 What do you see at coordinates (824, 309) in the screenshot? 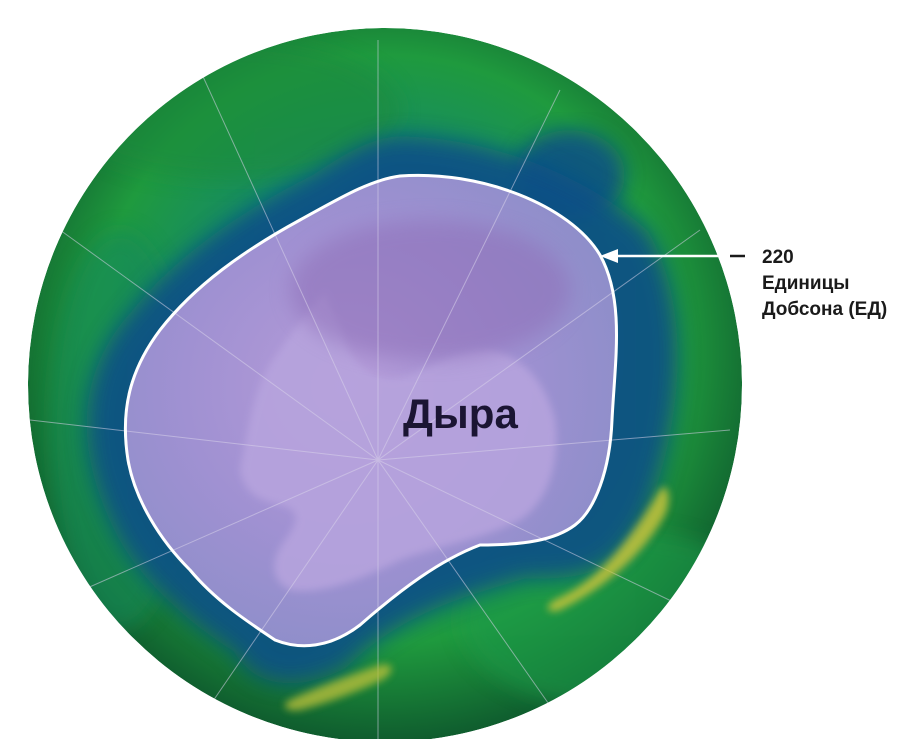
I see `contour-unit-line2: Добсона (ЕД)` at bounding box center [824, 309].